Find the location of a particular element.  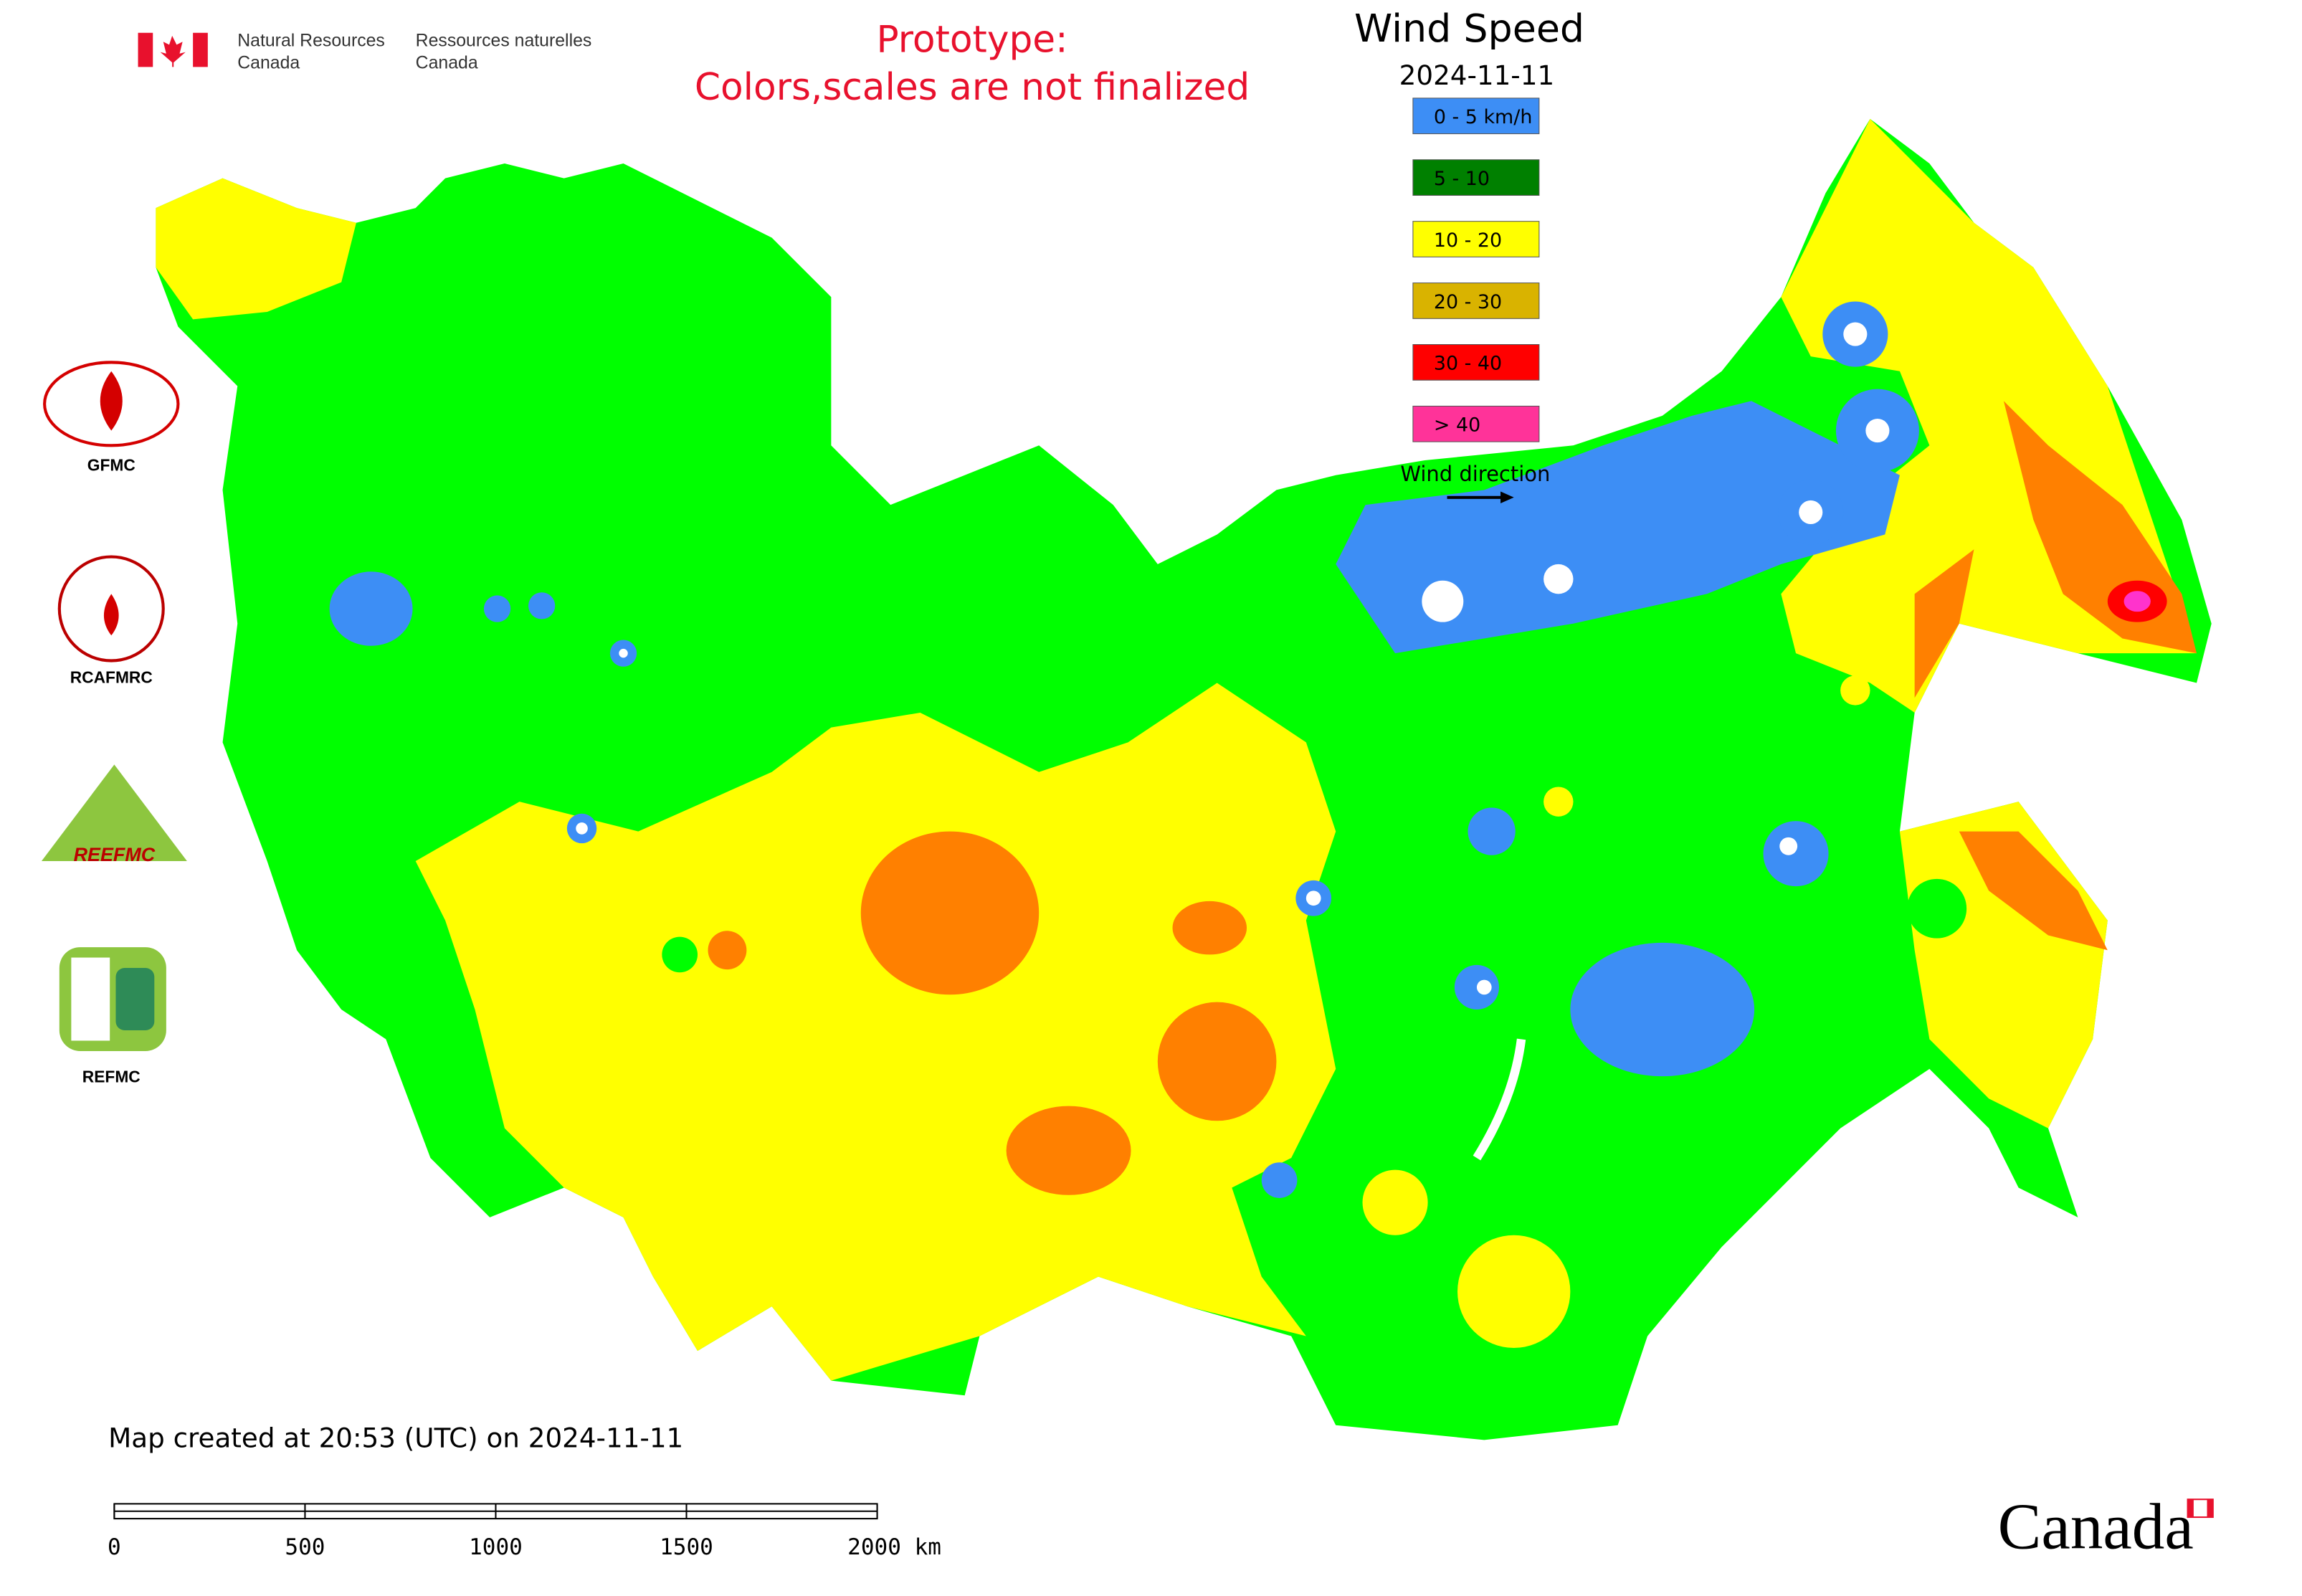

canada-wordmark: Canada is located at coordinates (2106, 1527).